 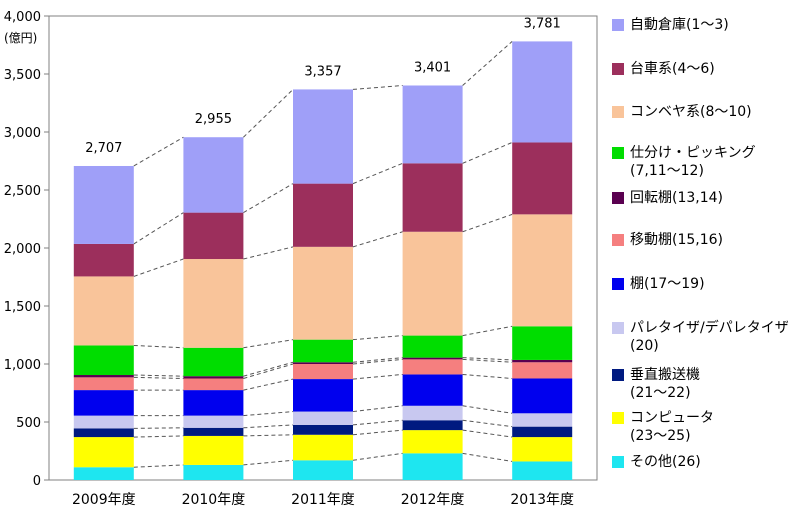 I want to click on y-tick-label: 0, so click(x=37, y=481).